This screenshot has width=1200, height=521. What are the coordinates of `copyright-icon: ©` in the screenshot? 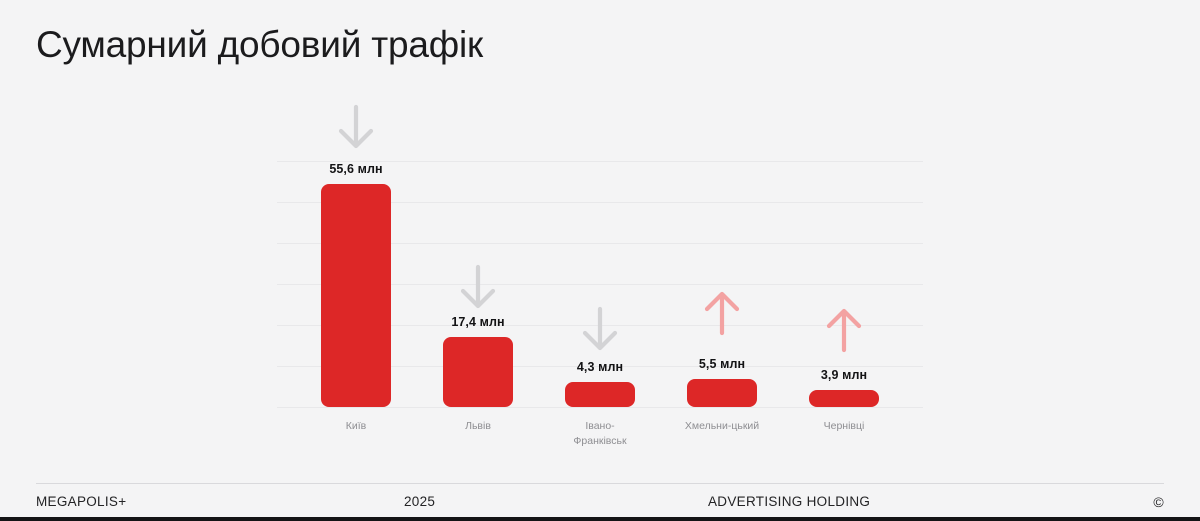 It's located at (1158, 502).